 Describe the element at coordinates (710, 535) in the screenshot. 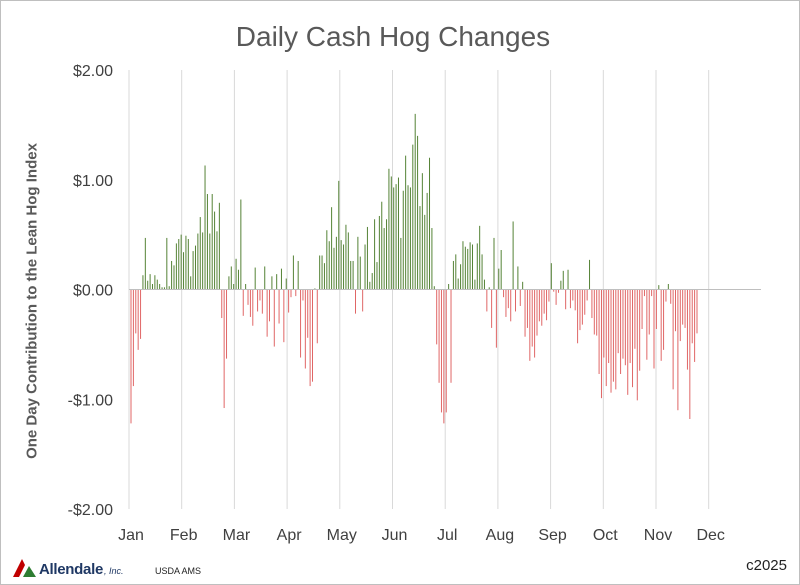

I see `x-tick-label: Dec` at that location.